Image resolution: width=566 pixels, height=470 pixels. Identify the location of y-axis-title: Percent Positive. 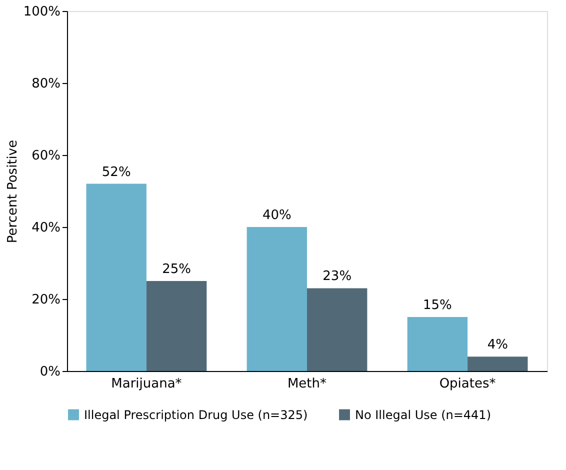
(12, 192).